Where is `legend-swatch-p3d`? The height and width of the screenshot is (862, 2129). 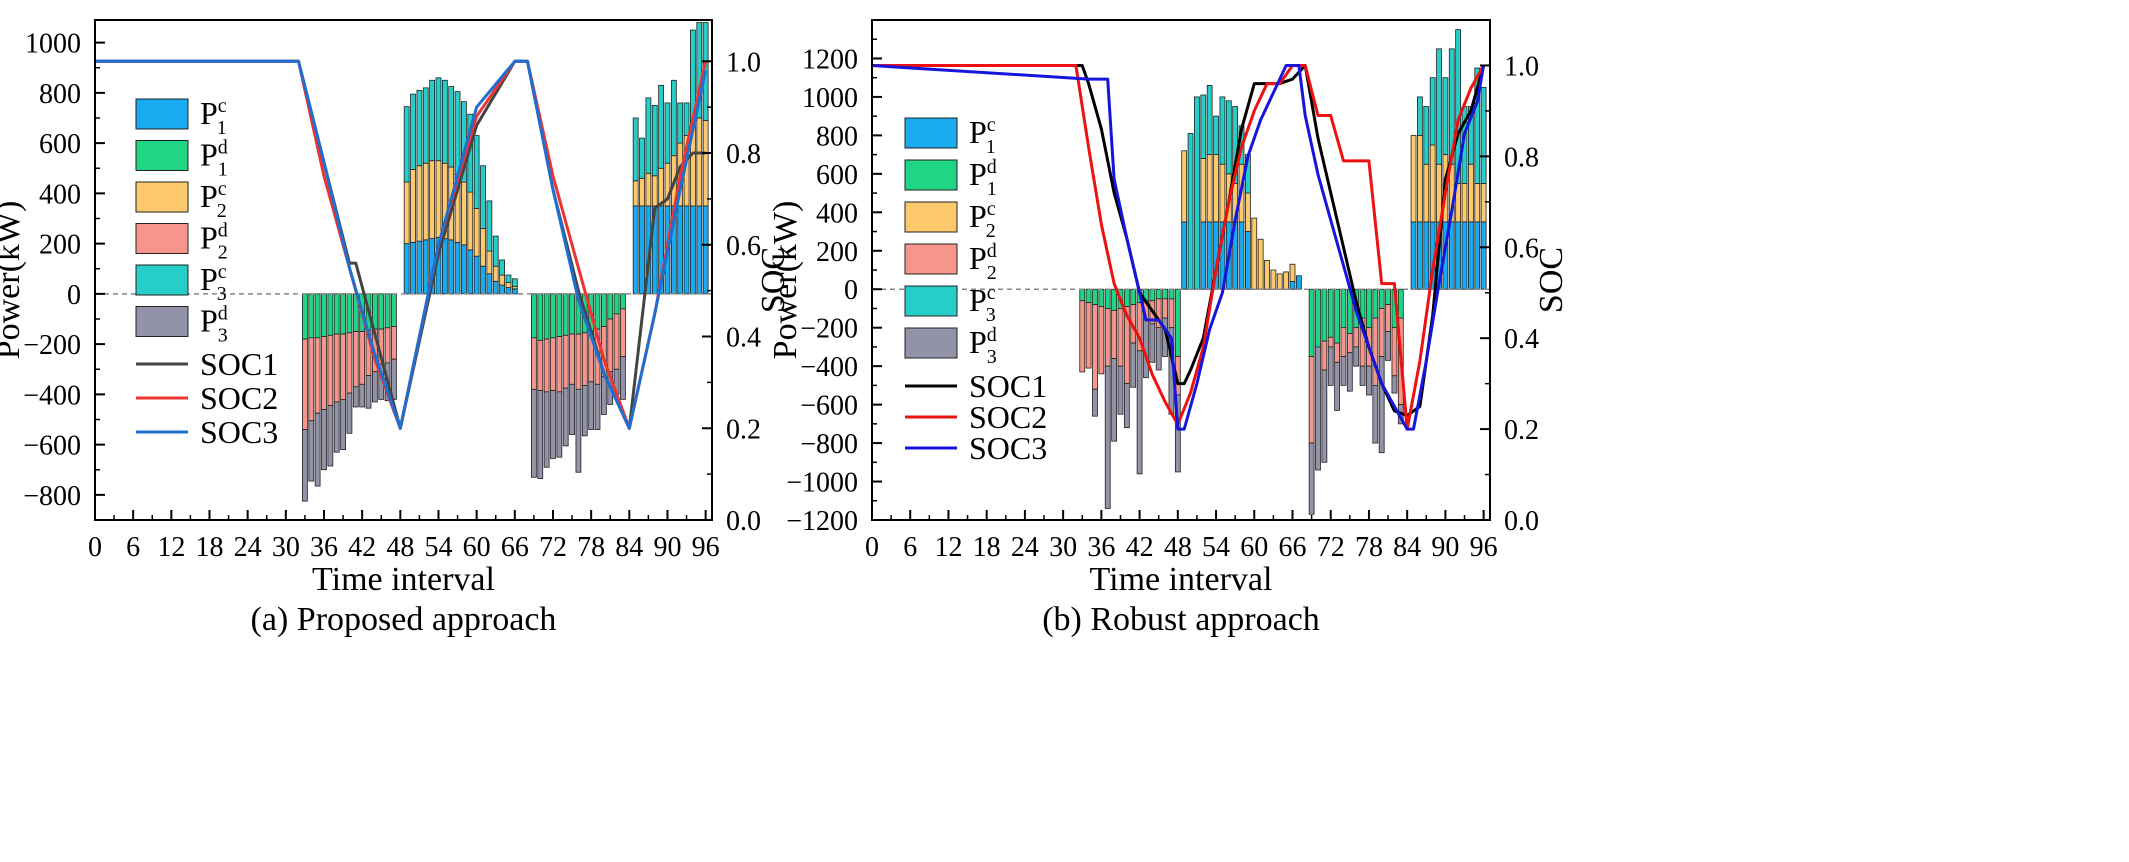 legend-swatch-p3d is located at coordinates (931, 343).